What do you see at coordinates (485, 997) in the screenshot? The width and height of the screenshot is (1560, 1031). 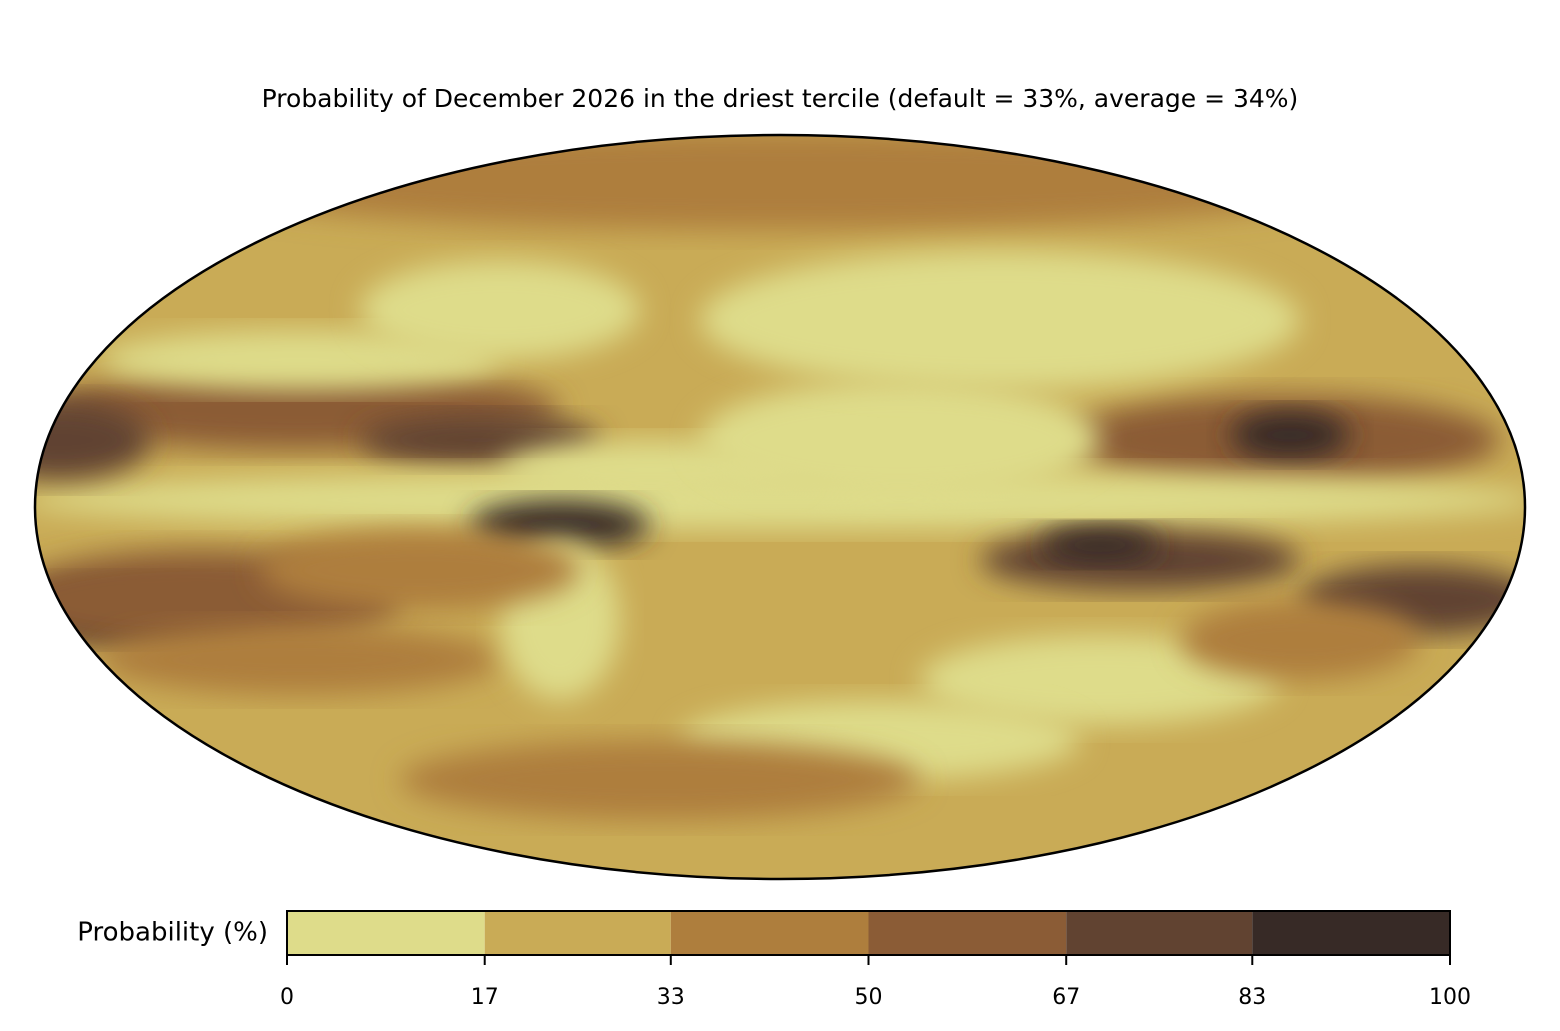 I see `colorbar-tick-label: 17` at bounding box center [485, 997].